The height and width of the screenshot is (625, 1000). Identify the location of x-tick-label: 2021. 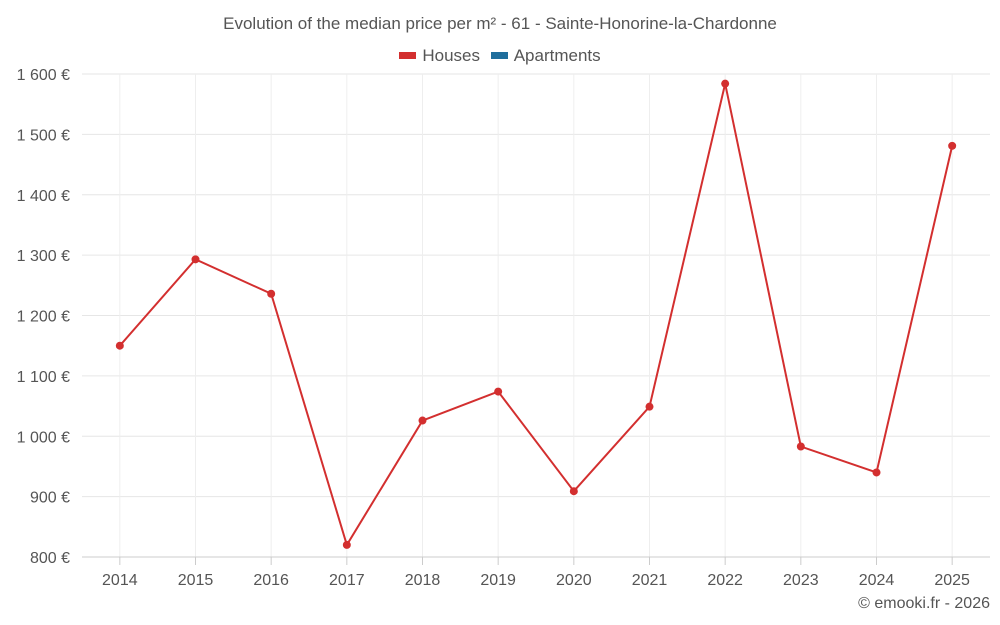
(650, 580).